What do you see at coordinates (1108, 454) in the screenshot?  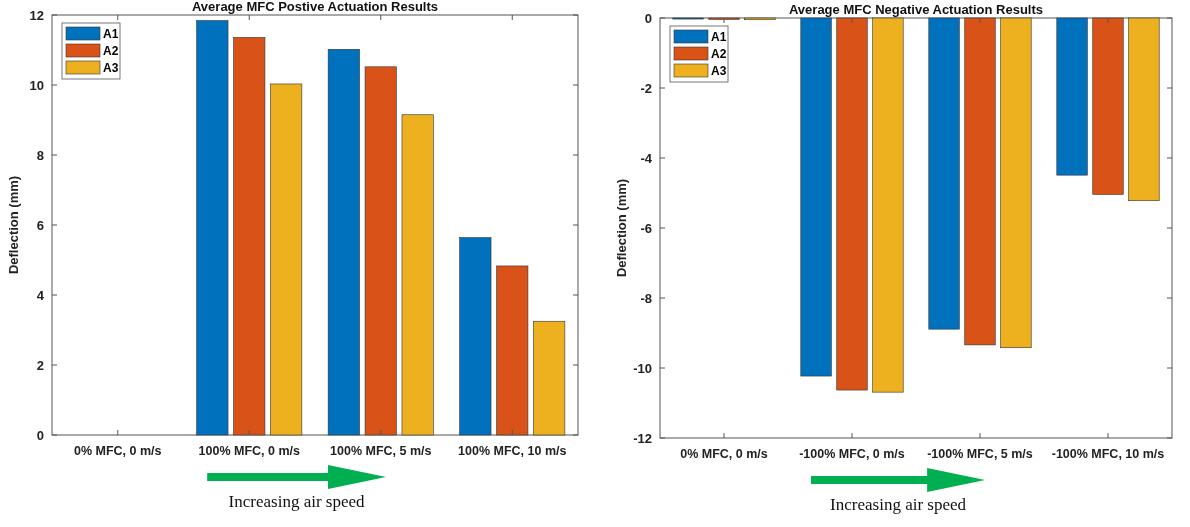 I see `x-tick-label: -100% MFC, 10 m/s` at bounding box center [1108, 454].